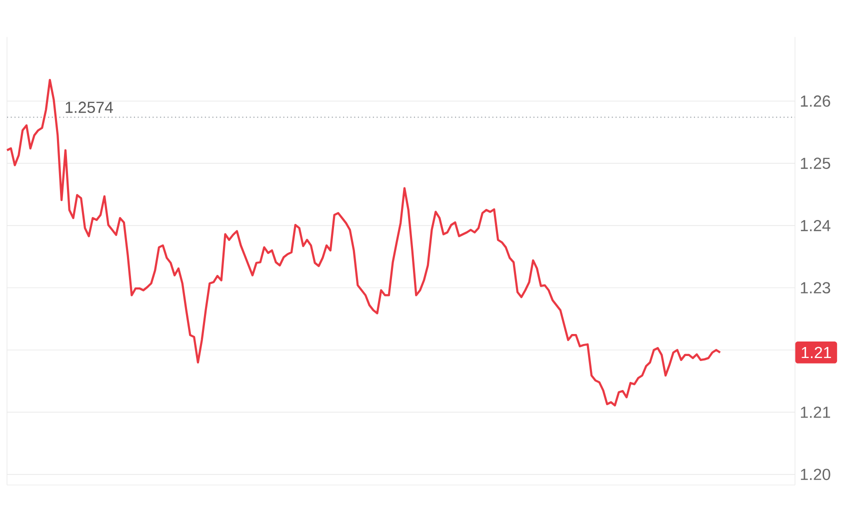 The height and width of the screenshot is (512, 859). I want to click on y-tick-label: 1.26, so click(815, 101).